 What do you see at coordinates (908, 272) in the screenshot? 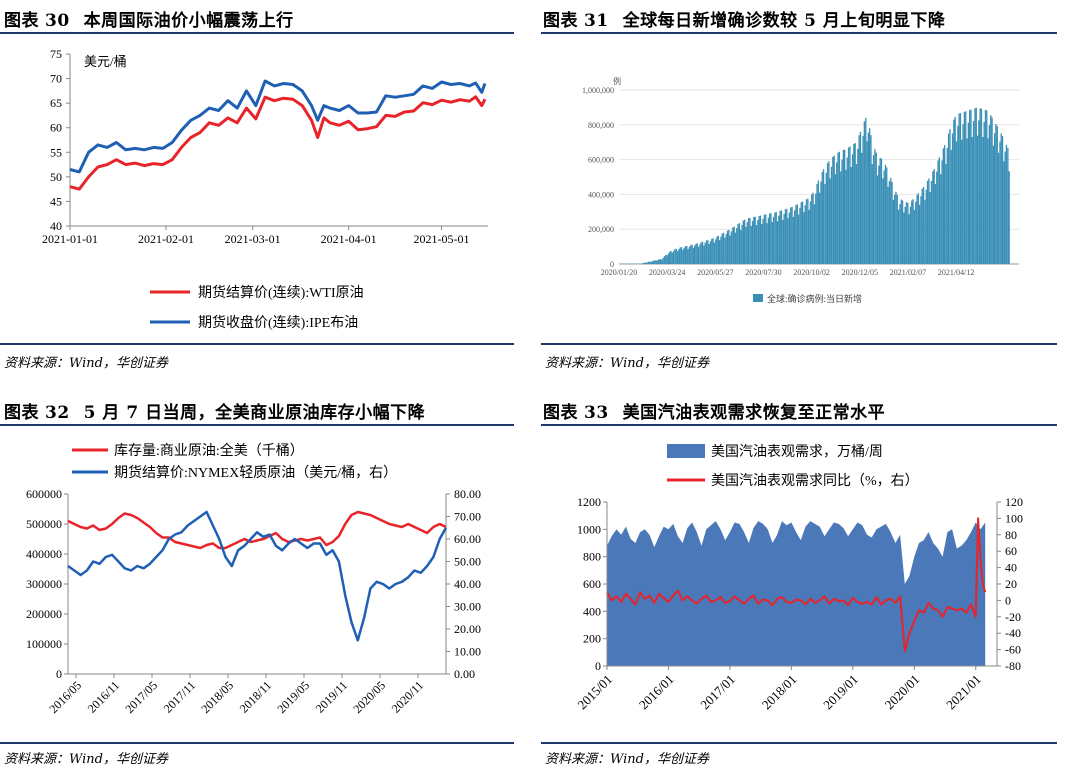
I see `x-tick-label: 2021/02/07` at bounding box center [908, 272].